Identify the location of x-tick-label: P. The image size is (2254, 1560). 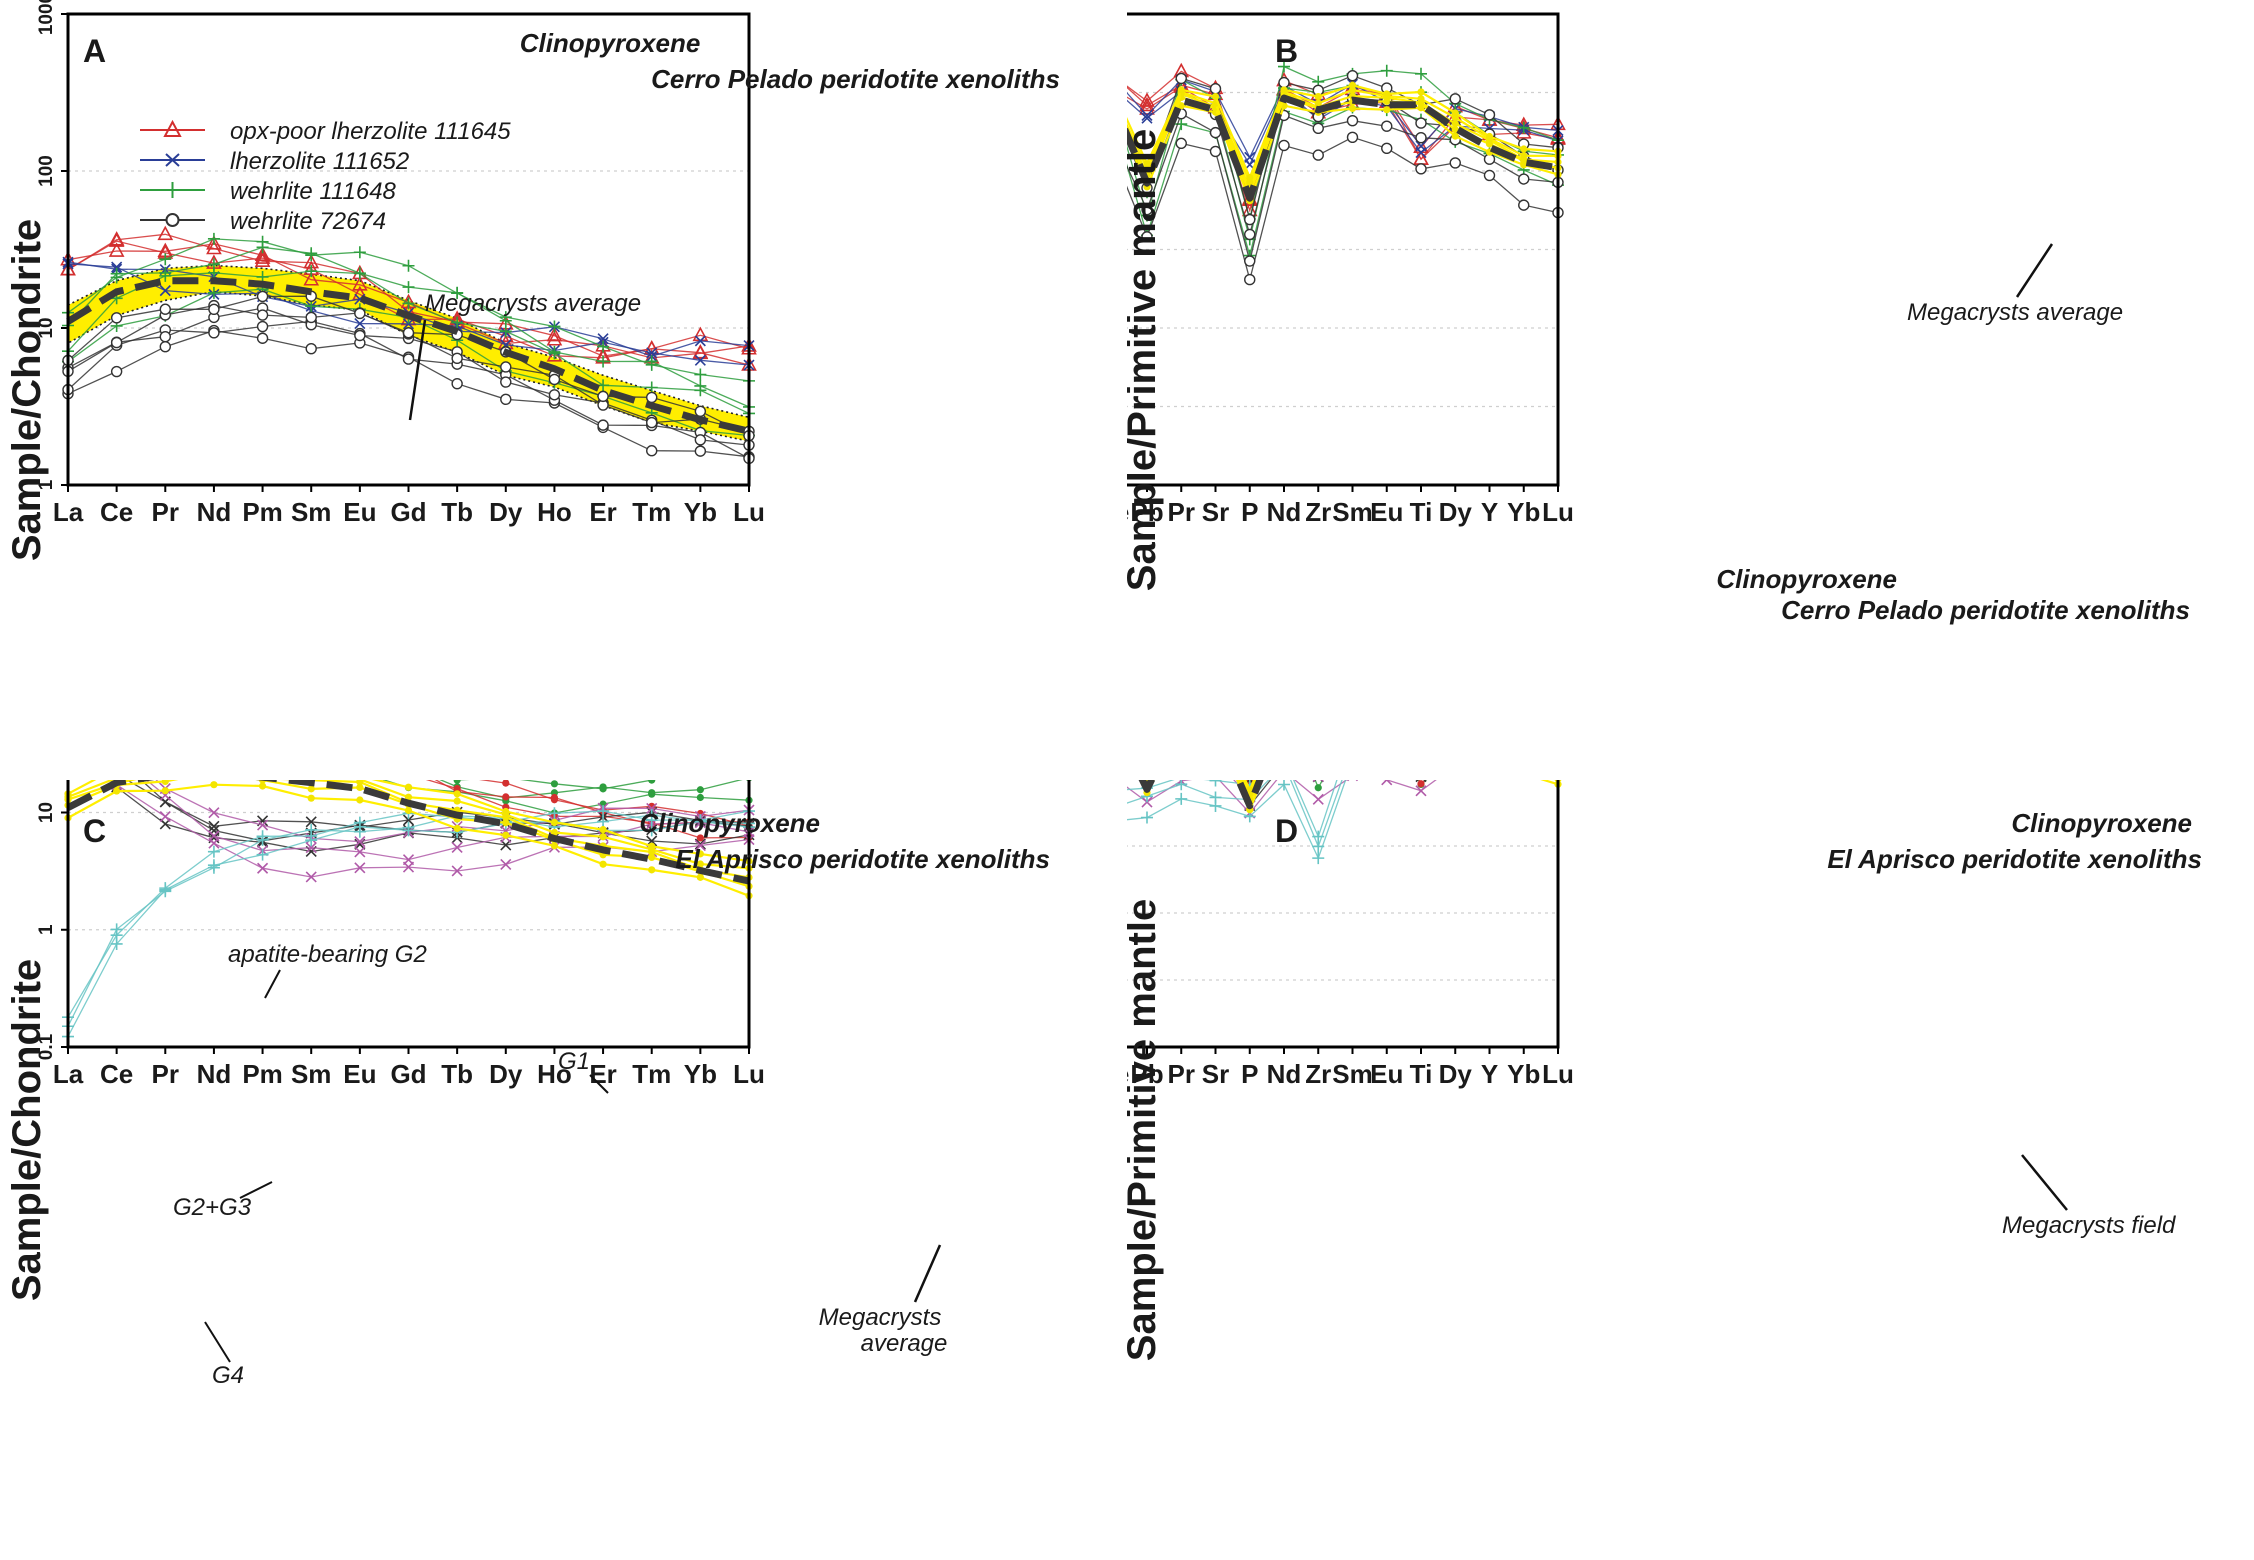
(1249, 1074).